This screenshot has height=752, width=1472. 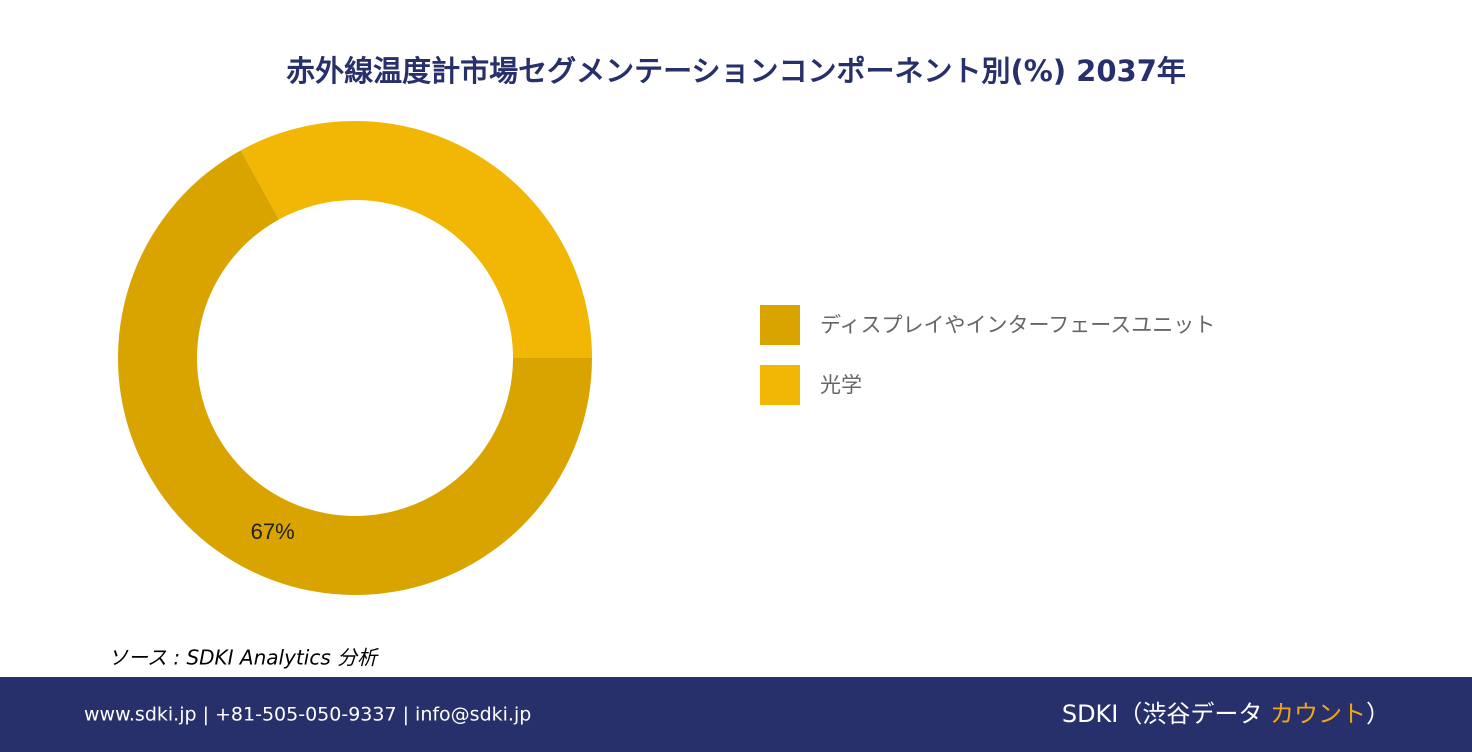 What do you see at coordinates (1017, 325) in the screenshot?
I see `legend-label: ディスプレイやインターフェースユニット` at bounding box center [1017, 325].